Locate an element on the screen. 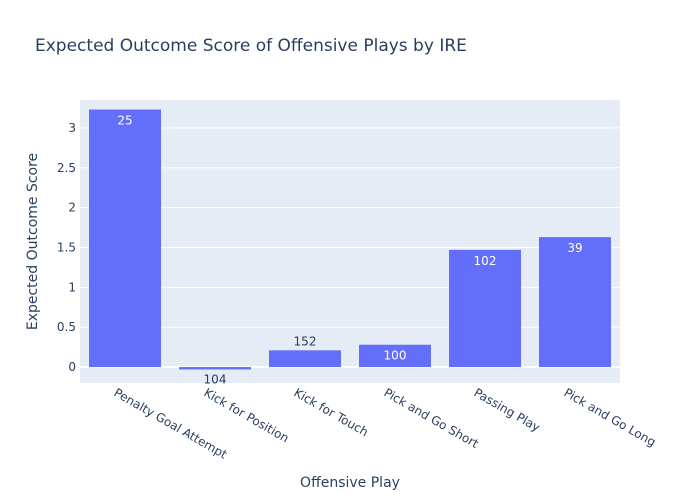  data-label: 152 is located at coordinates (305, 341).